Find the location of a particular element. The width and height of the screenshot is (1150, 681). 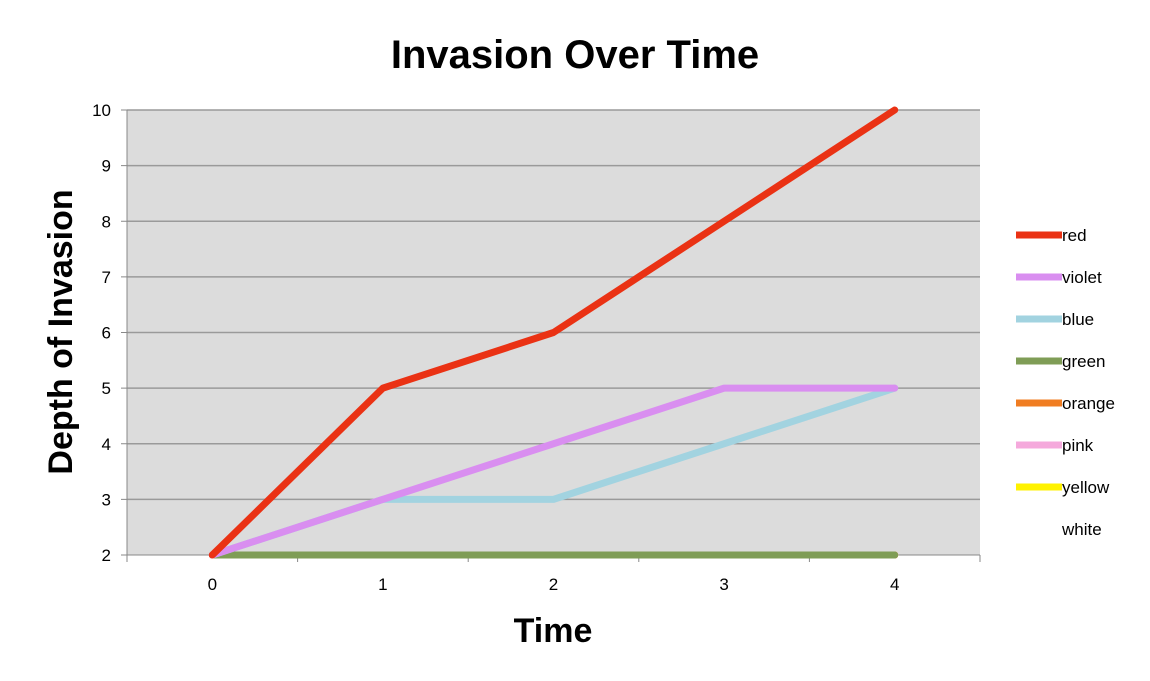

y-tick-label: 8 is located at coordinates (106, 221).